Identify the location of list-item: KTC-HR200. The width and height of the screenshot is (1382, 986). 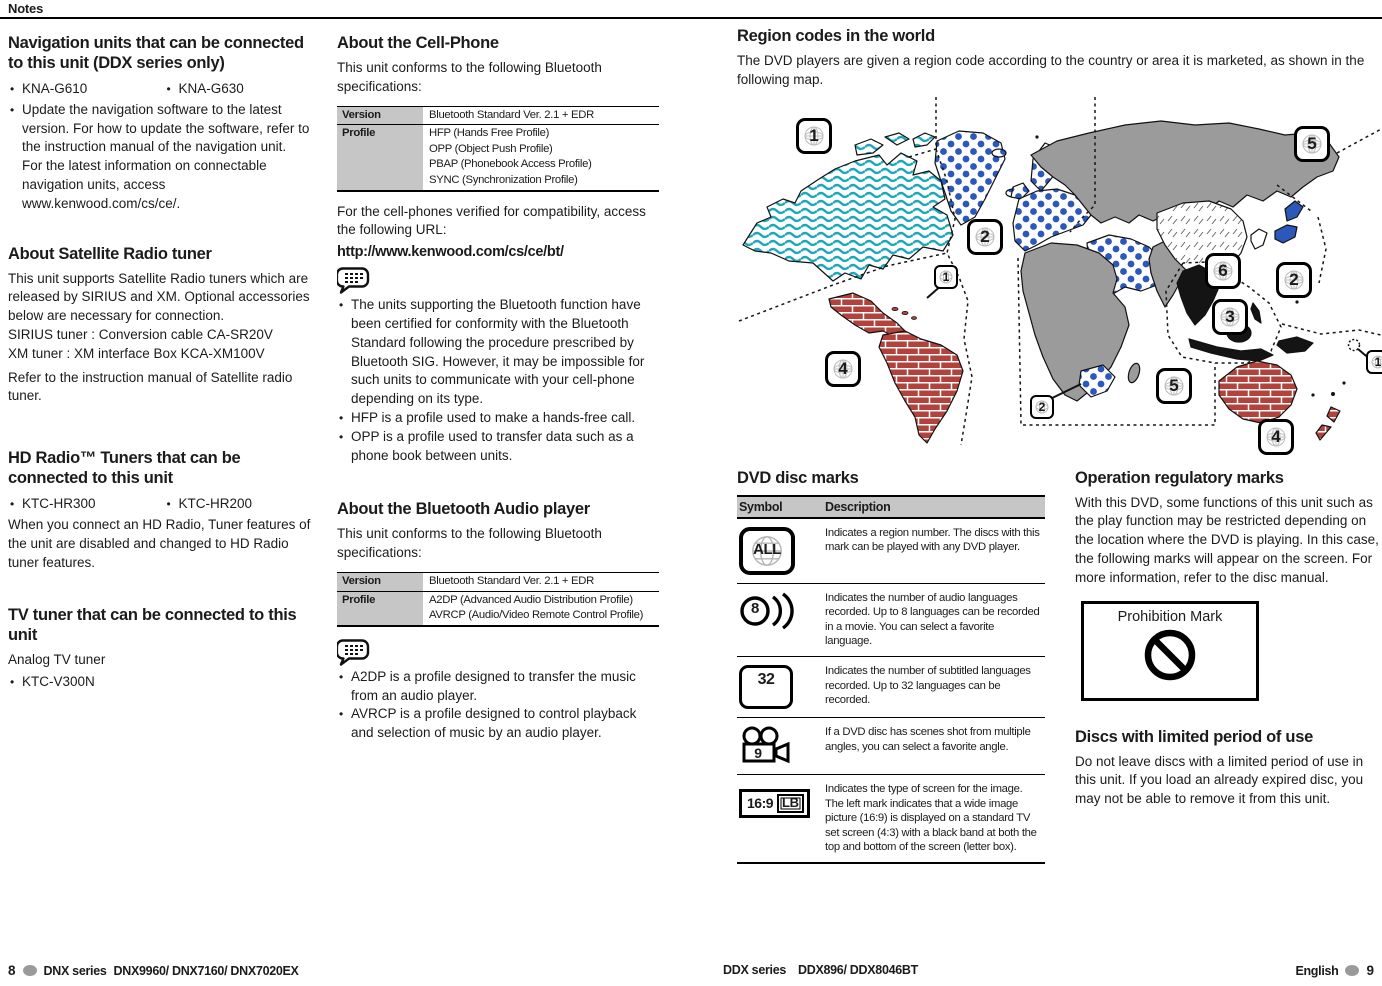
(243, 504).